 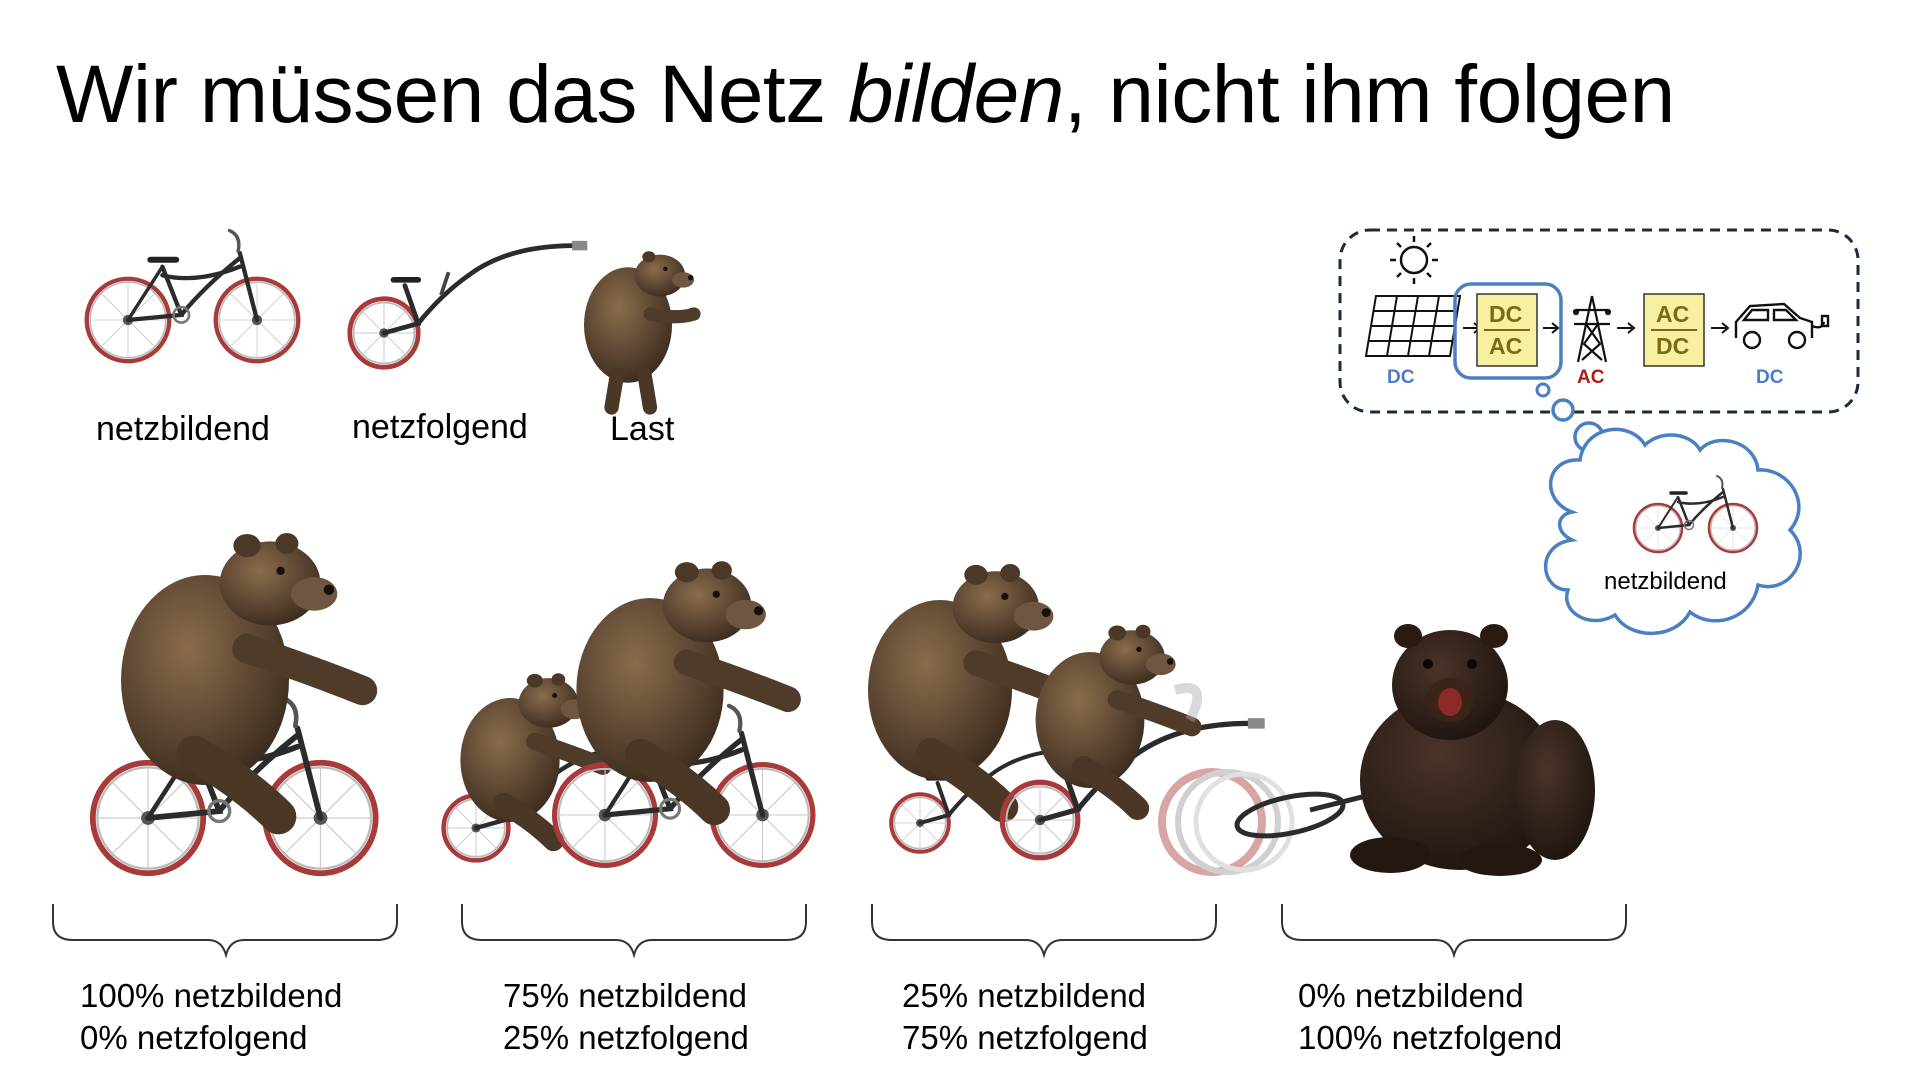 What do you see at coordinates (194, 1037) in the screenshot?
I see `scenario-1-line-2: 0% netzfolgend` at bounding box center [194, 1037].